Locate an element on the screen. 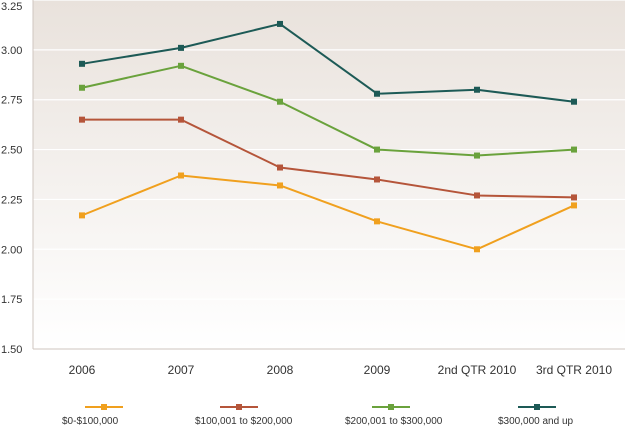 The width and height of the screenshot is (625, 428). x-tick-label: 3rd QTR 2010 is located at coordinates (574, 370).